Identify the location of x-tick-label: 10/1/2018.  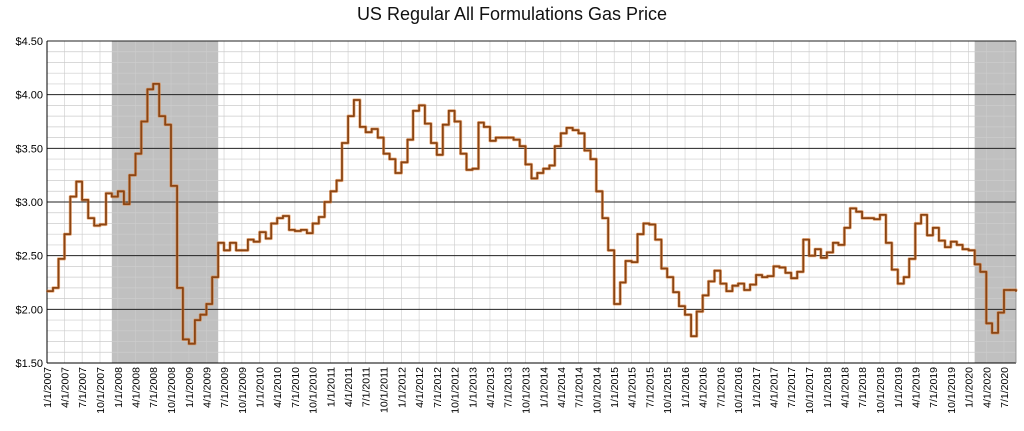
(881, 390).